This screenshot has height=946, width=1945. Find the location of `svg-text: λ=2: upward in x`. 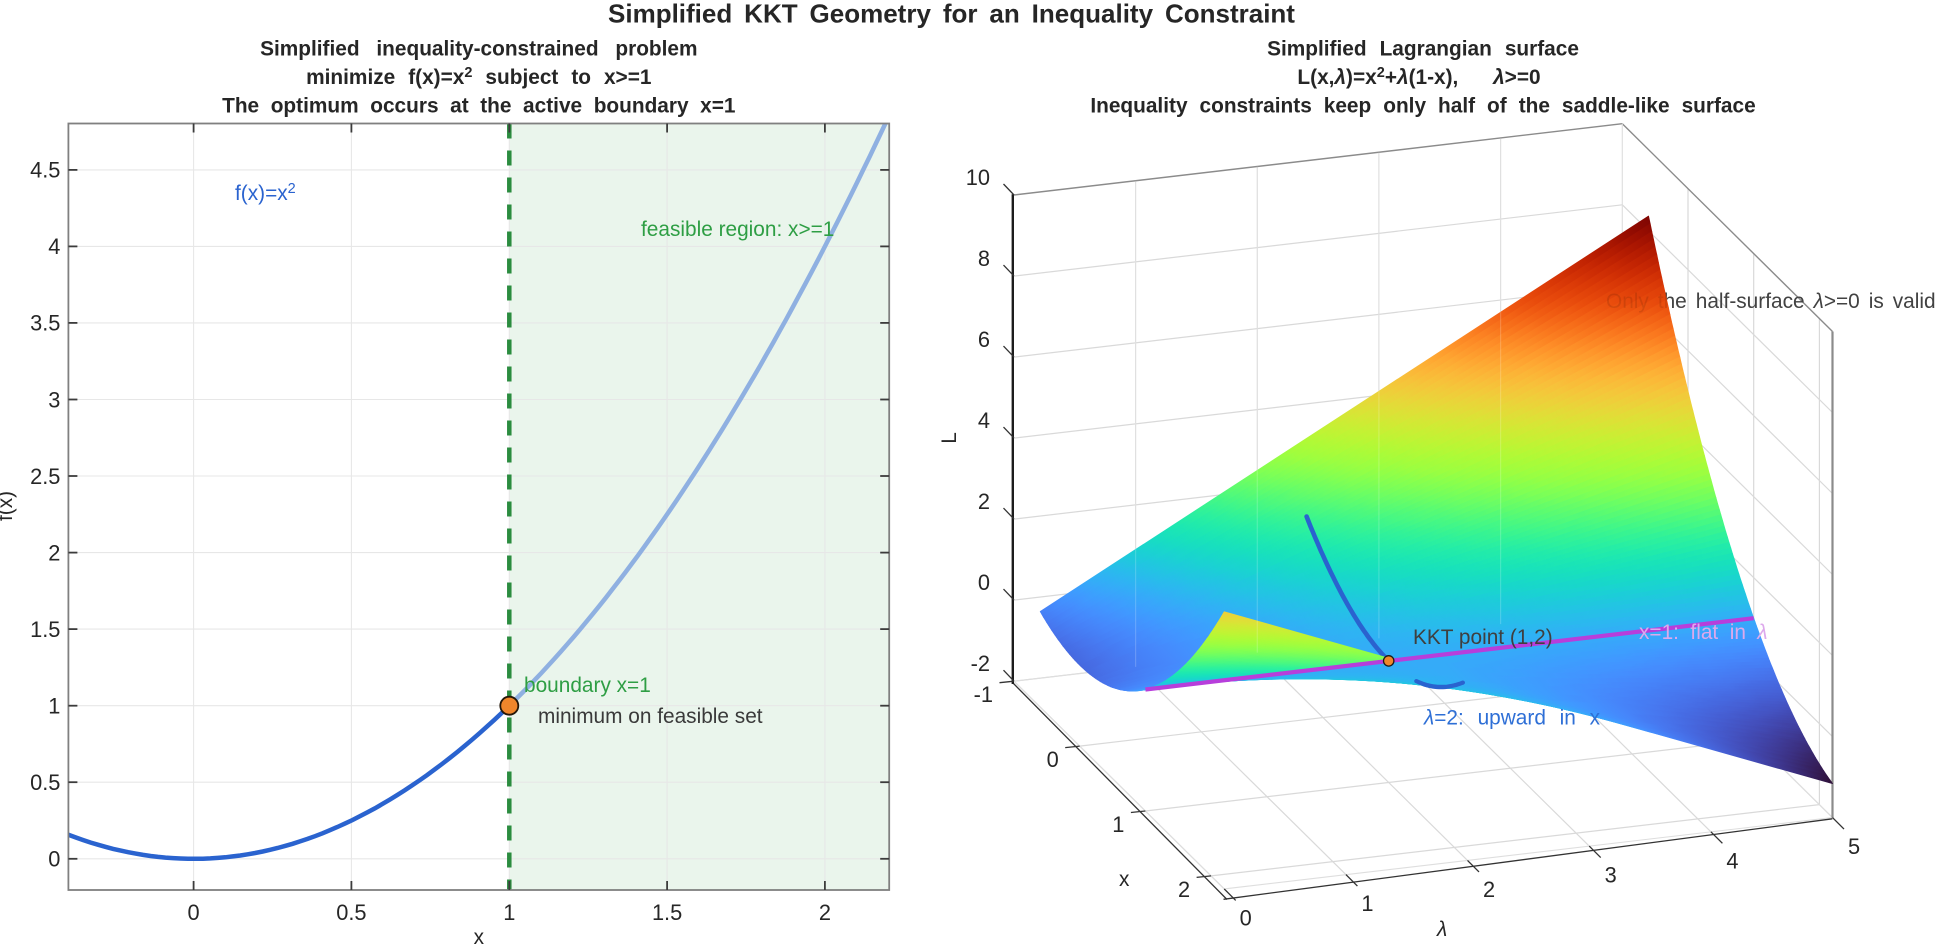

svg-text: λ=2: upward in x is located at coordinates (1512, 718).